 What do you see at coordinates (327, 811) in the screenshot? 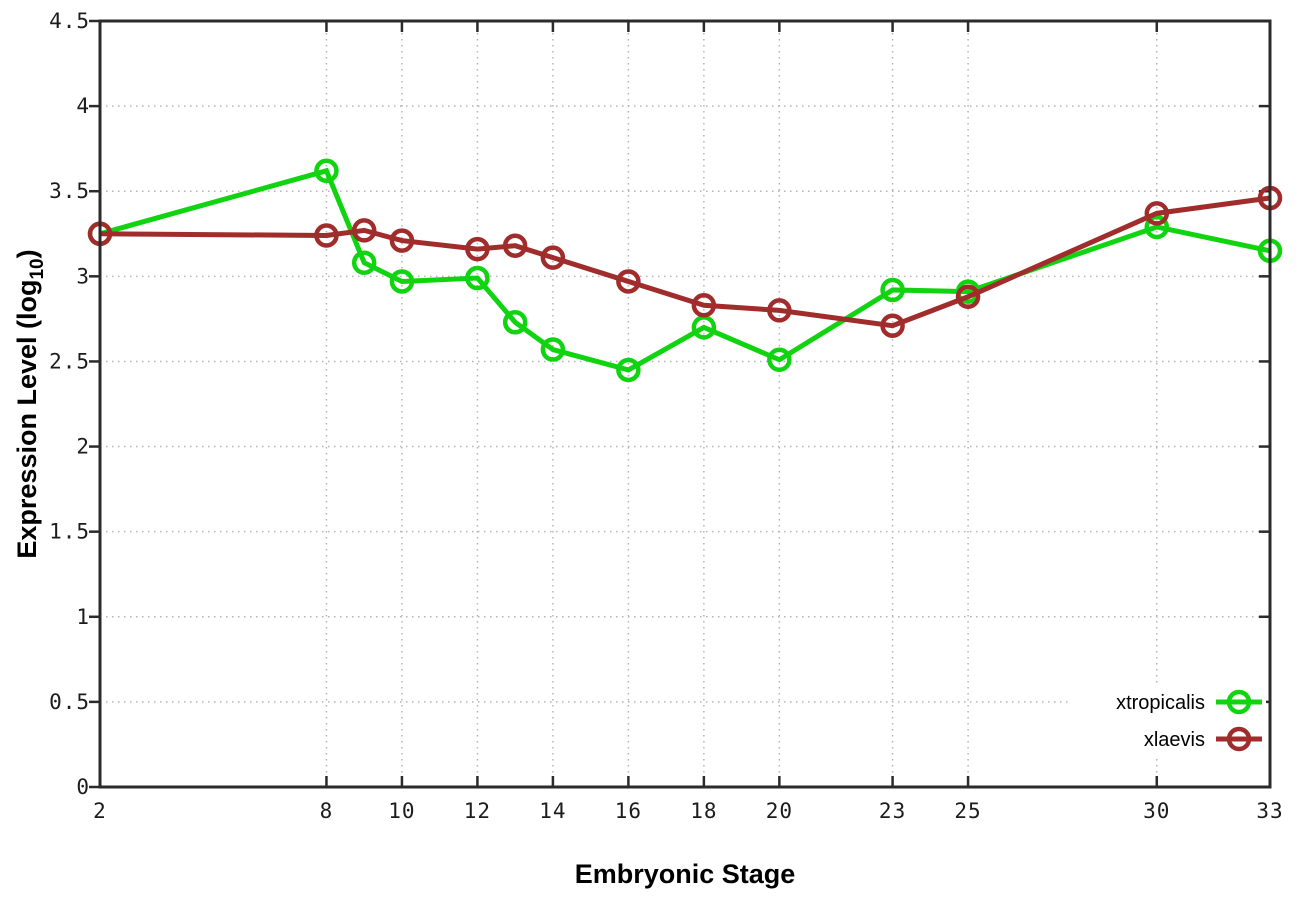
I see `x-tick-label: 8` at bounding box center [327, 811].